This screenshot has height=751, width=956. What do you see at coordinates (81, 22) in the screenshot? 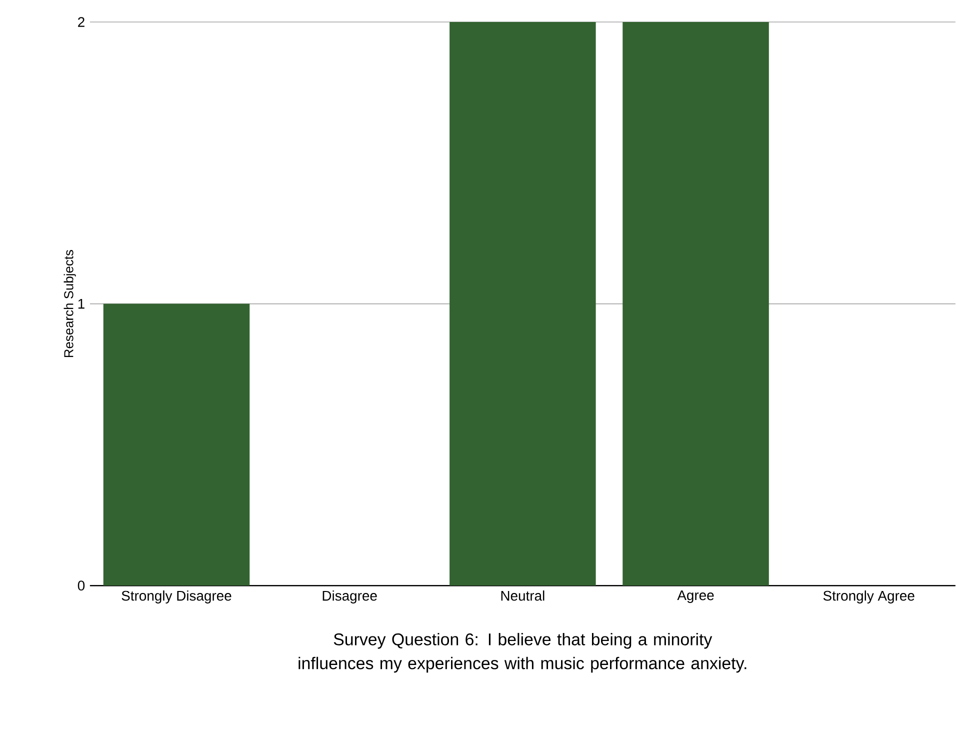
I see `y-tick-label: 2` at bounding box center [81, 22].